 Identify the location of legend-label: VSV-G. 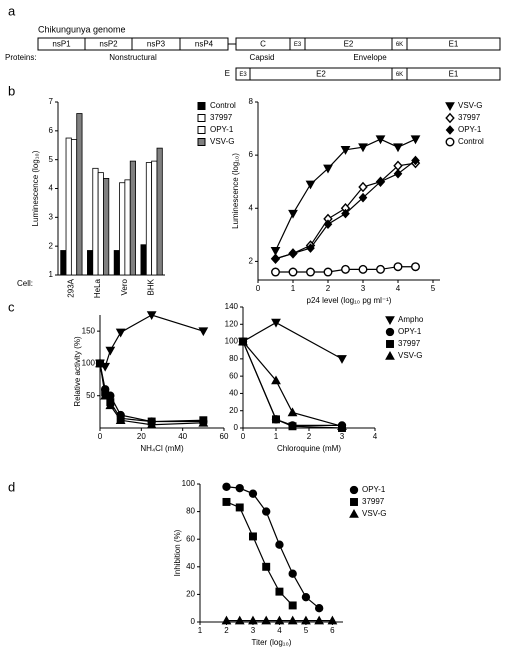
(470, 105).